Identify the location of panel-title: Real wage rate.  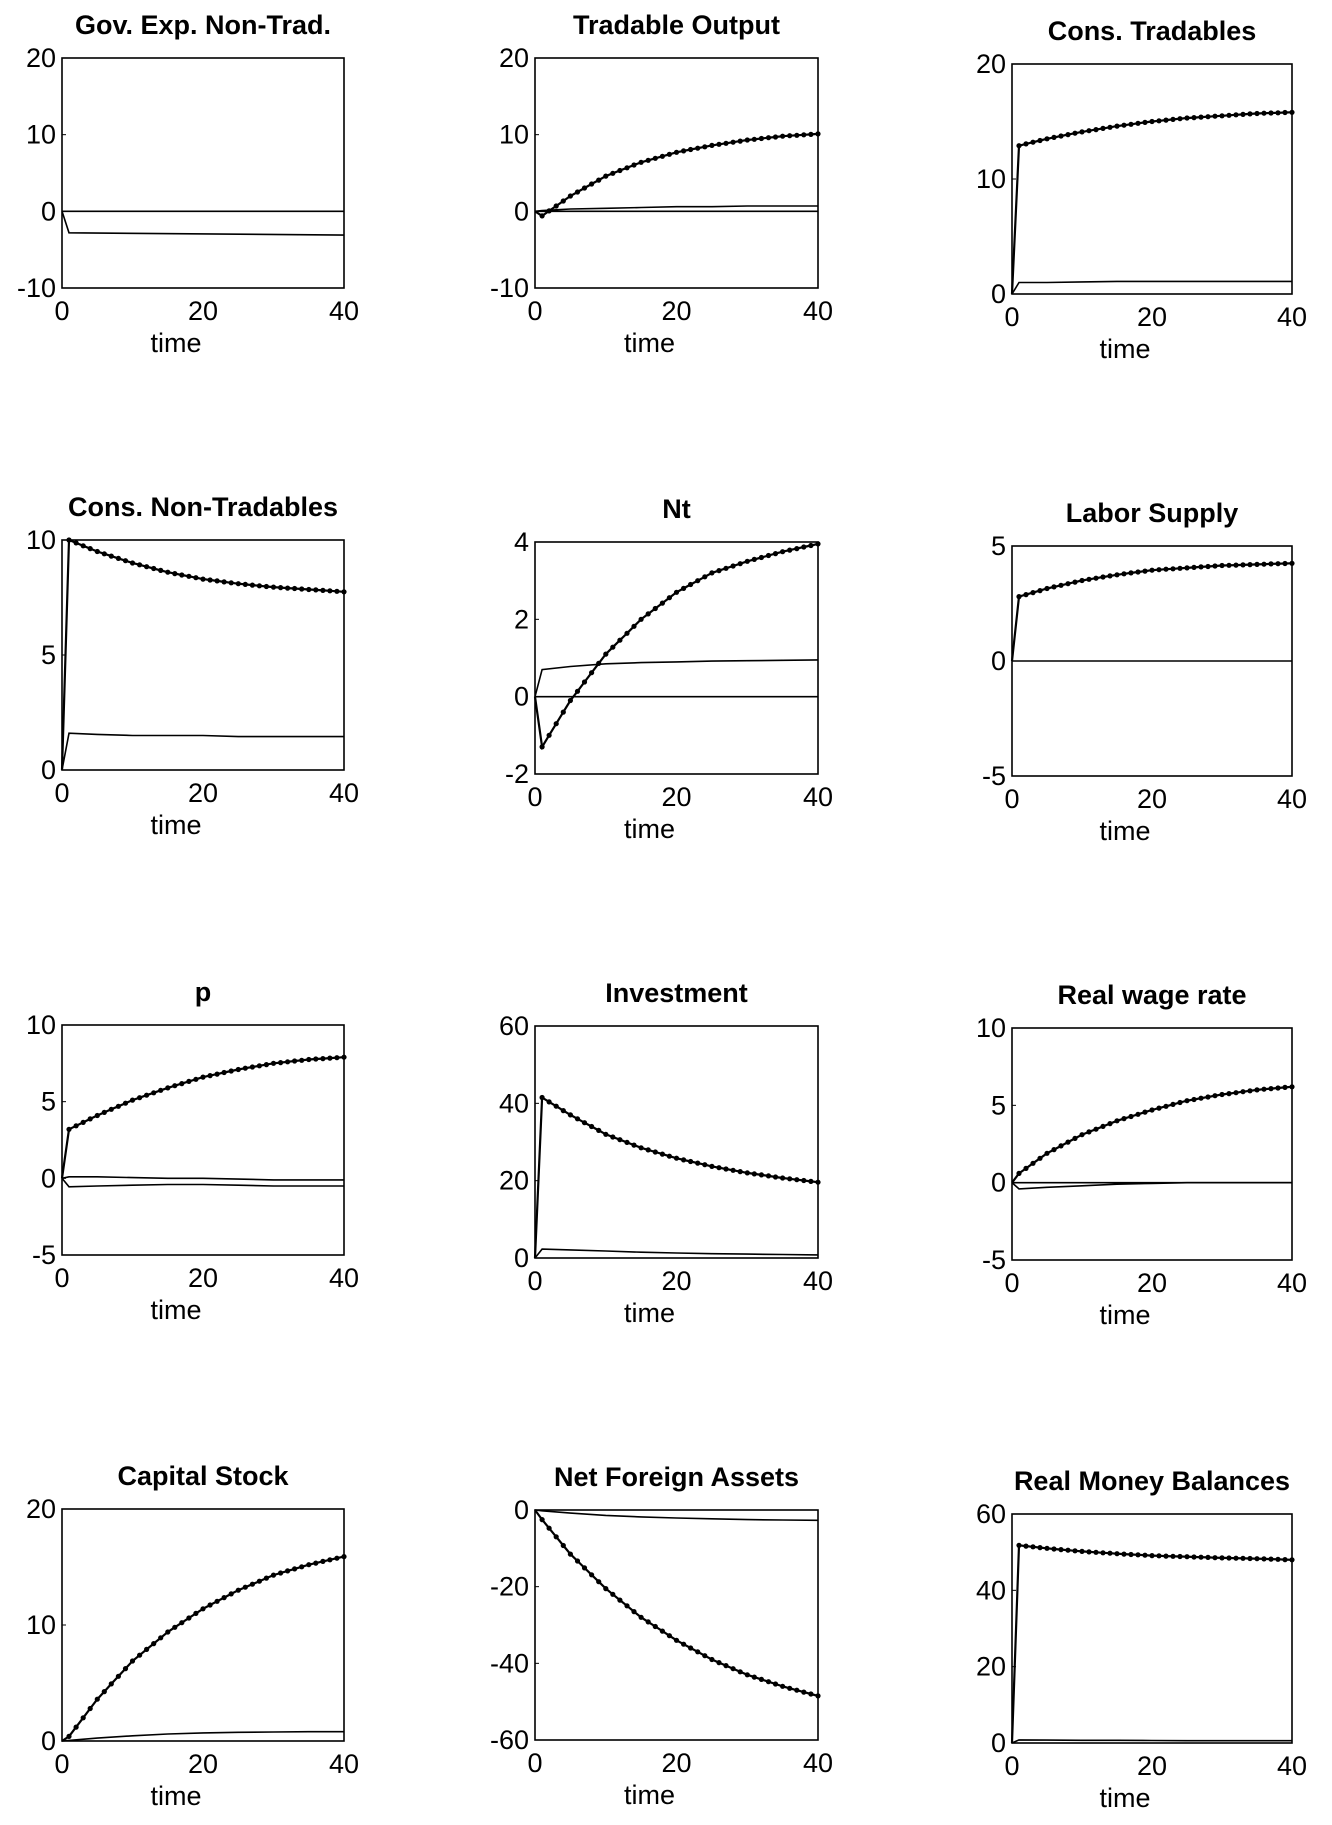
(1151, 995).